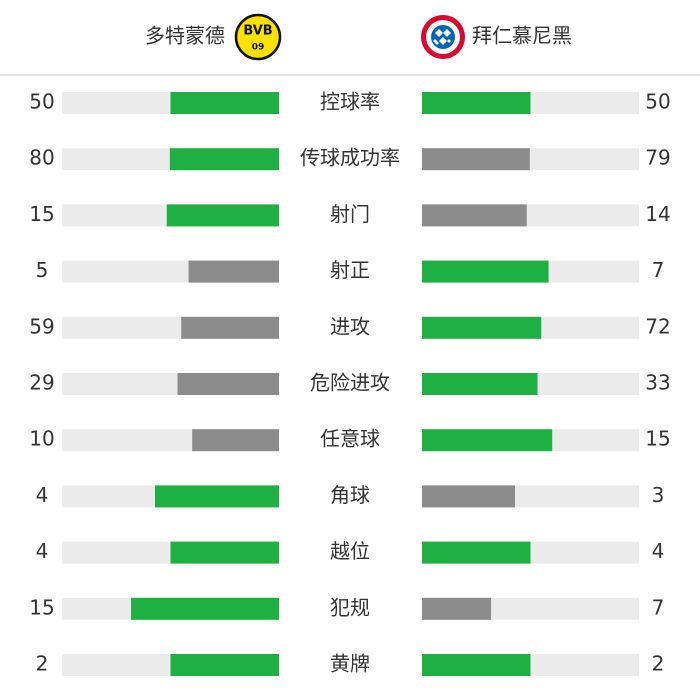  Describe the element at coordinates (657, 158) in the screenshot. I see `away-value: 79` at that location.